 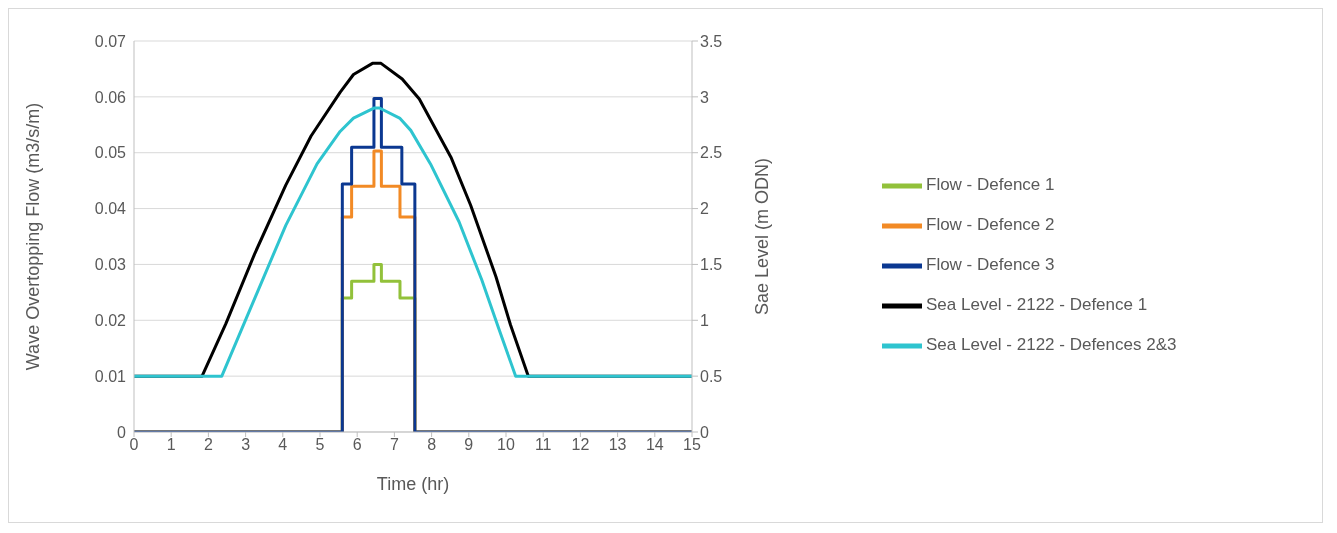 I want to click on y2-tick-label: 2.5, so click(x=711, y=153).